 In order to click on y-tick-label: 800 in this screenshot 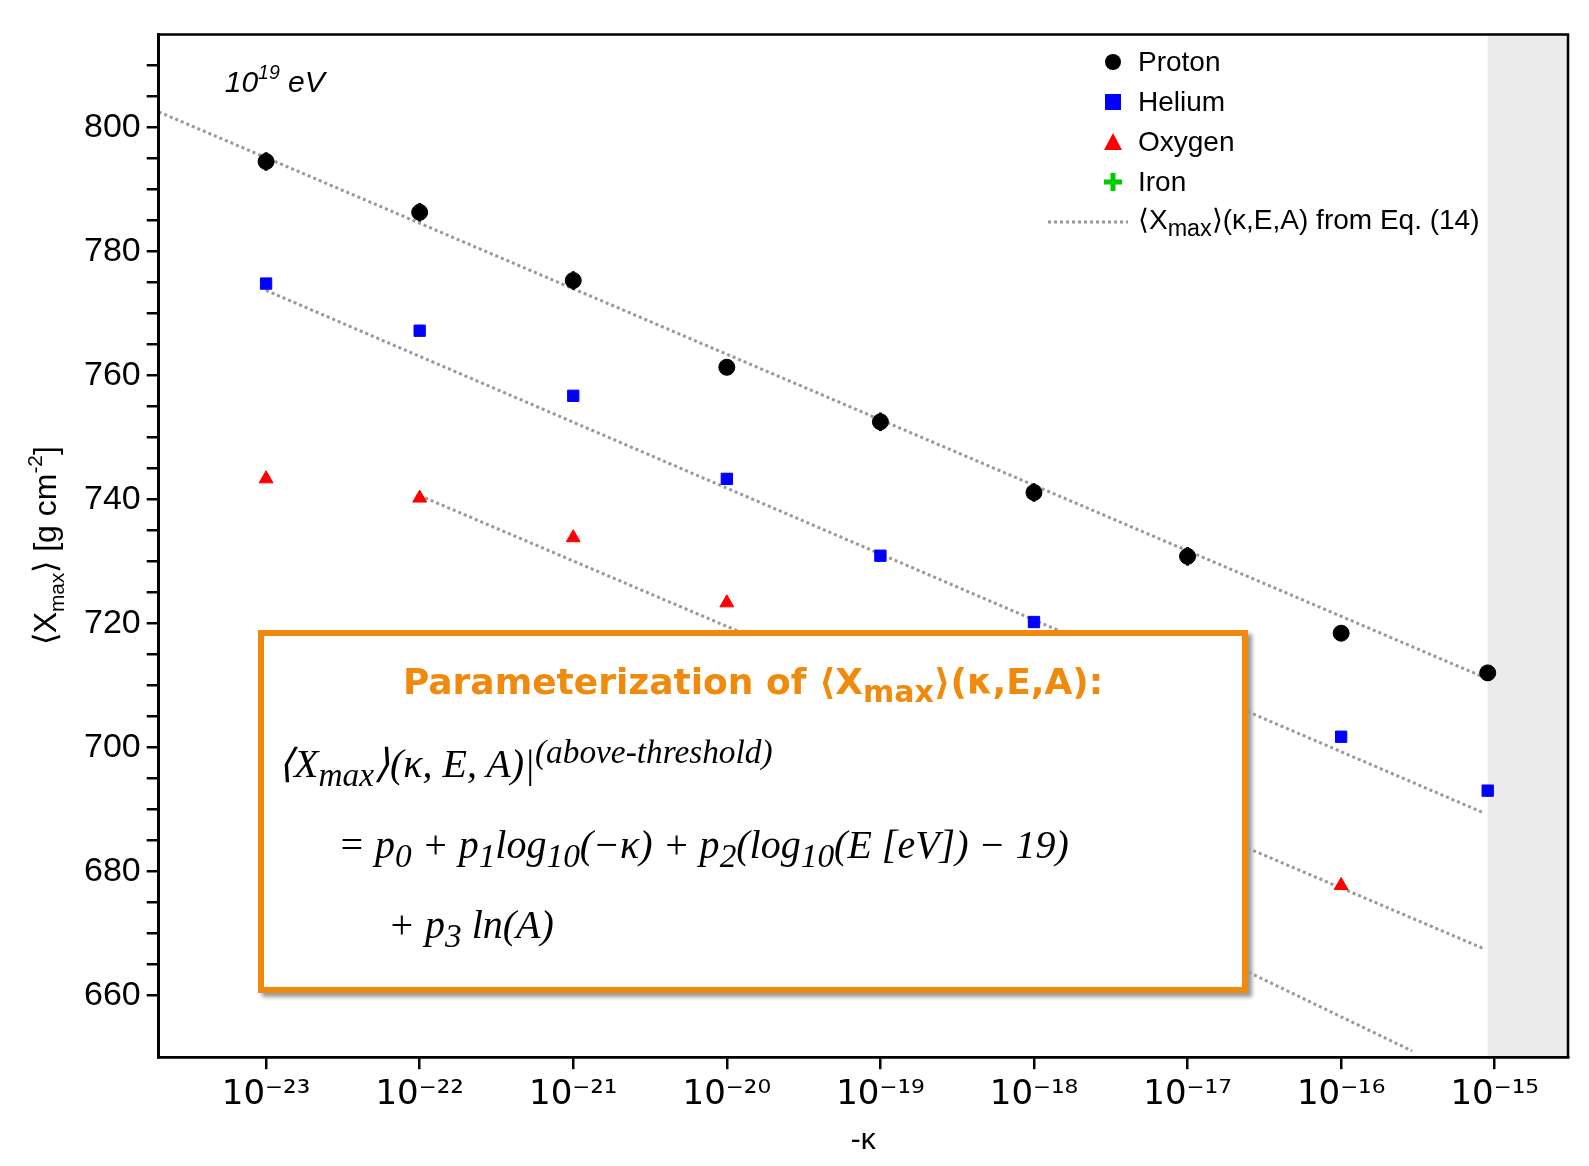, I will do `click(112, 124)`.